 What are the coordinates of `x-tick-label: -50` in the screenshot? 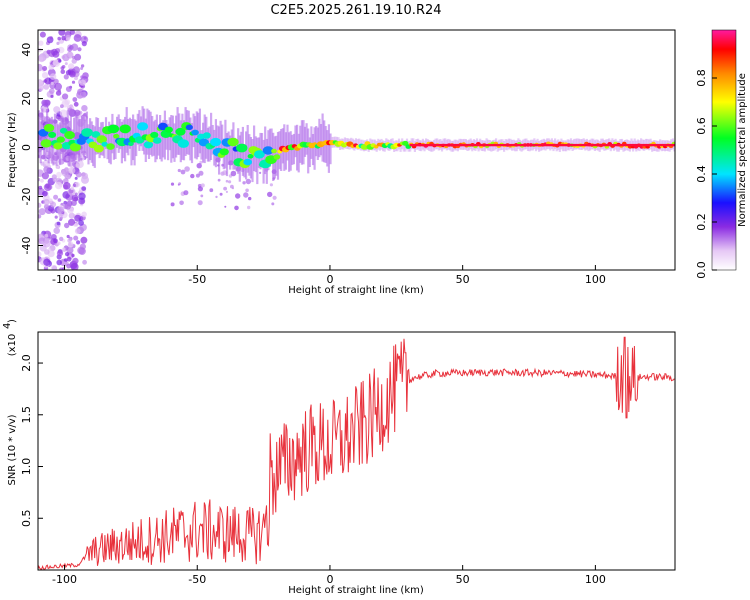 It's located at (197, 579).